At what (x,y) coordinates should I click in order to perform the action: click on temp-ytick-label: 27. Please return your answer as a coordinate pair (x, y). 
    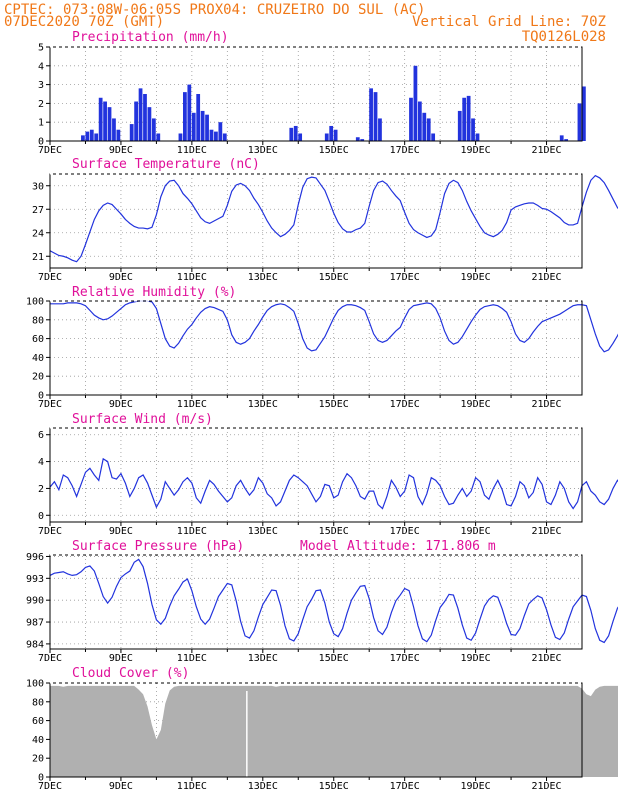
    Looking at the image, I should click on (38, 210).